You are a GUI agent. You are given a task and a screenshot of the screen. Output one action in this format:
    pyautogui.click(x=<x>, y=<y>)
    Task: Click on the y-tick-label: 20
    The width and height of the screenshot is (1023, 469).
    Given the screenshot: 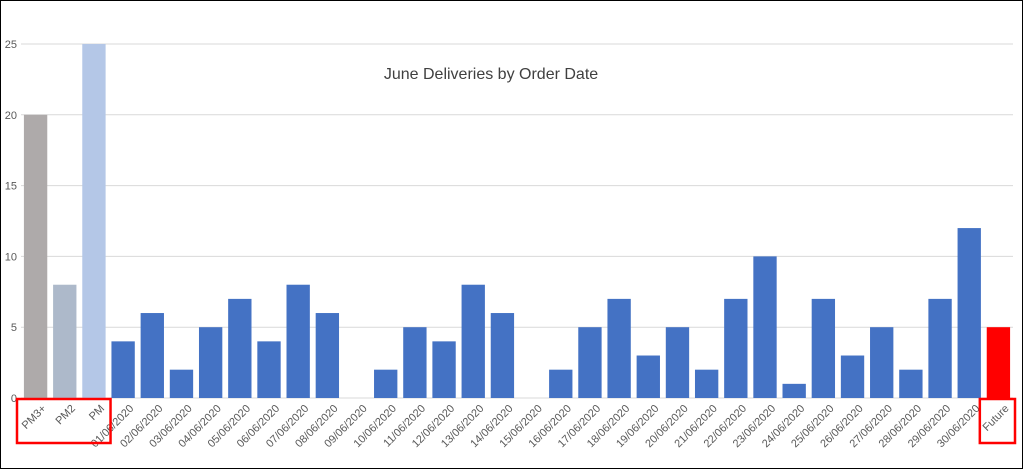 What is the action you would take?
    pyautogui.click(x=11, y=116)
    